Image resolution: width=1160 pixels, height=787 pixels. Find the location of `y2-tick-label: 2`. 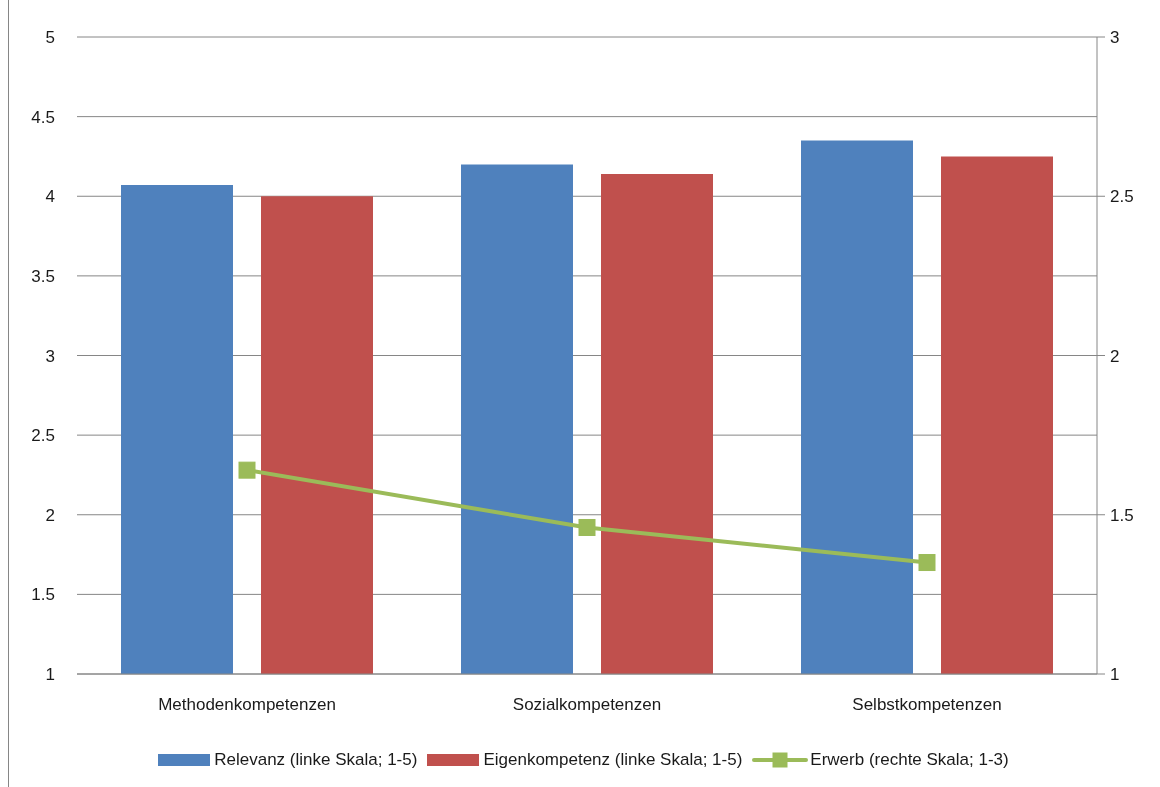

y2-tick-label: 2 is located at coordinates (1115, 356).